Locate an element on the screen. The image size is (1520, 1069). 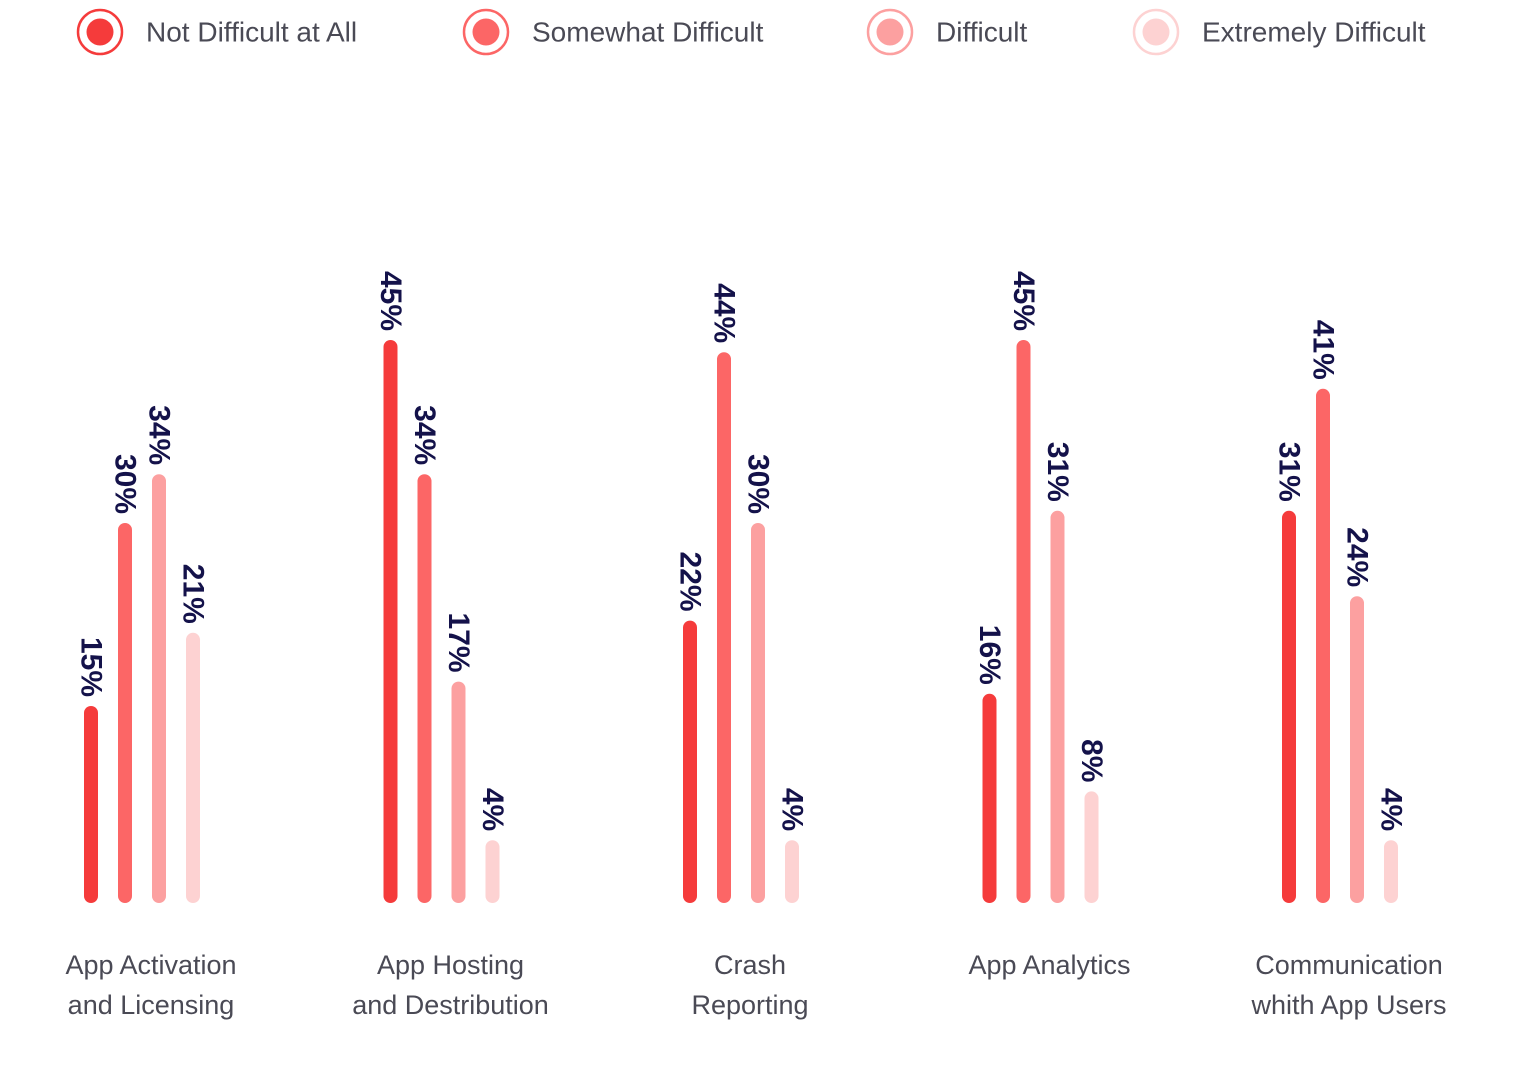
data-label: 24% is located at coordinates (1357, 557).